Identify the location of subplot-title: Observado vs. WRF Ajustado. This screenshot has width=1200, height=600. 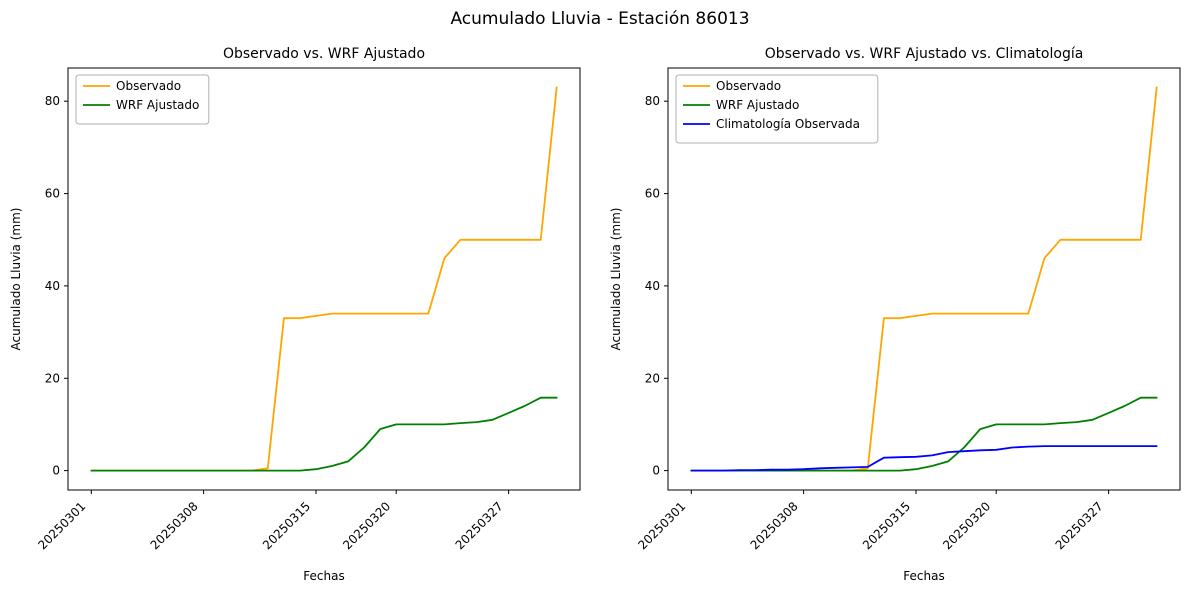
(324, 54).